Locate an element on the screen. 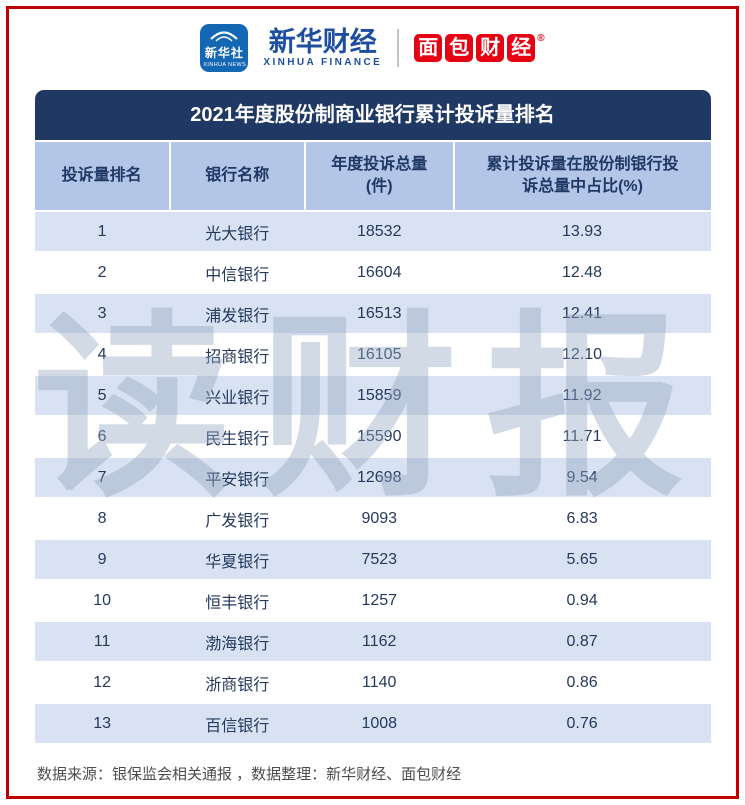  cell-rank: 4 is located at coordinates (102, 354).